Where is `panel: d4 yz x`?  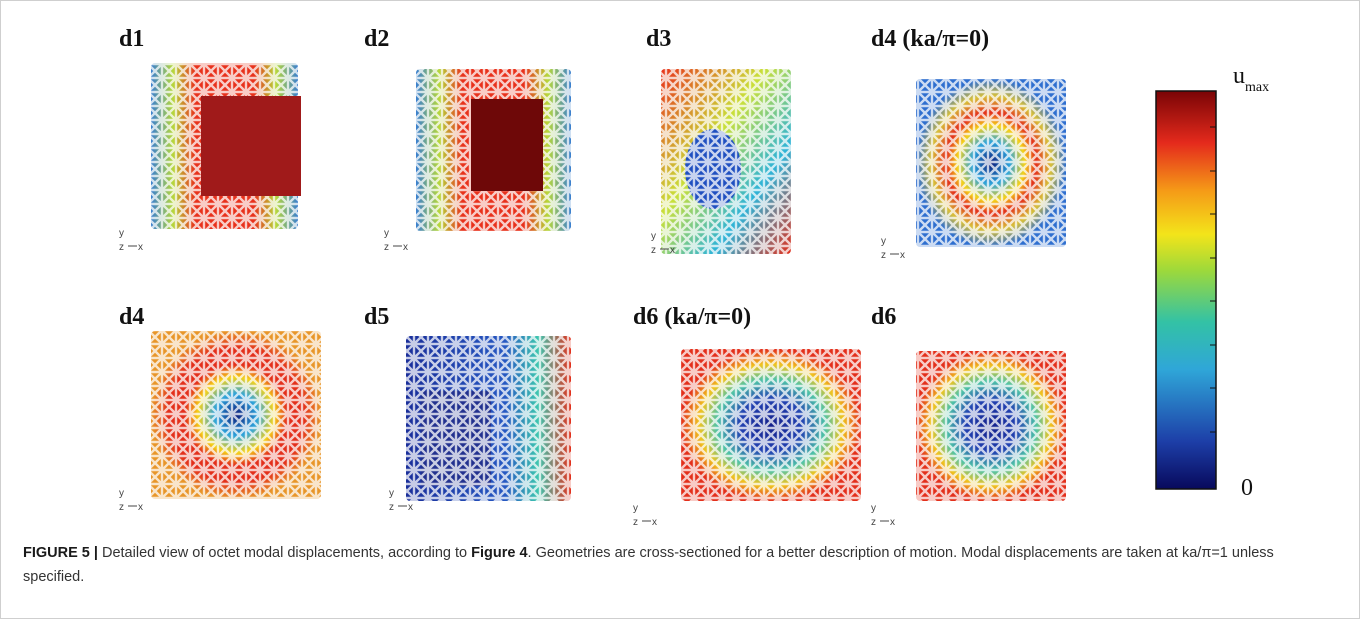 panel: d4 yz x is located at coordinates (220, 408).